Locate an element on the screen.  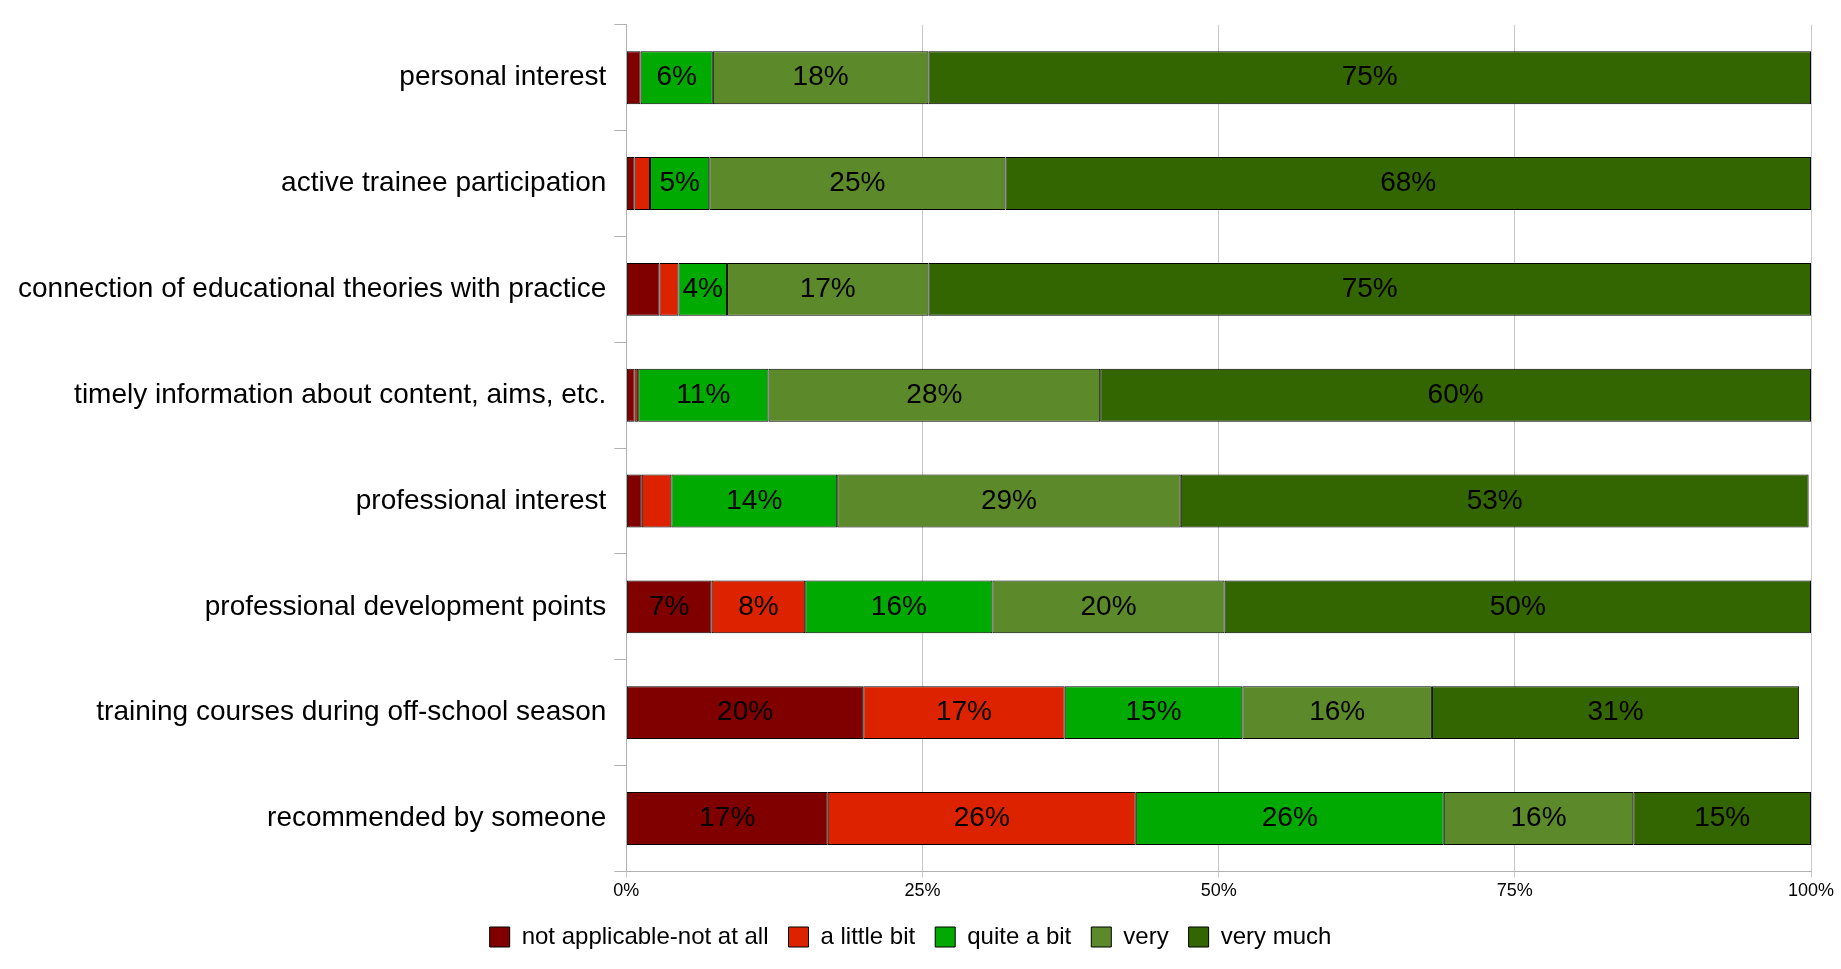
legend-label: not applicable-not at all is located at coordinates (645, 935).